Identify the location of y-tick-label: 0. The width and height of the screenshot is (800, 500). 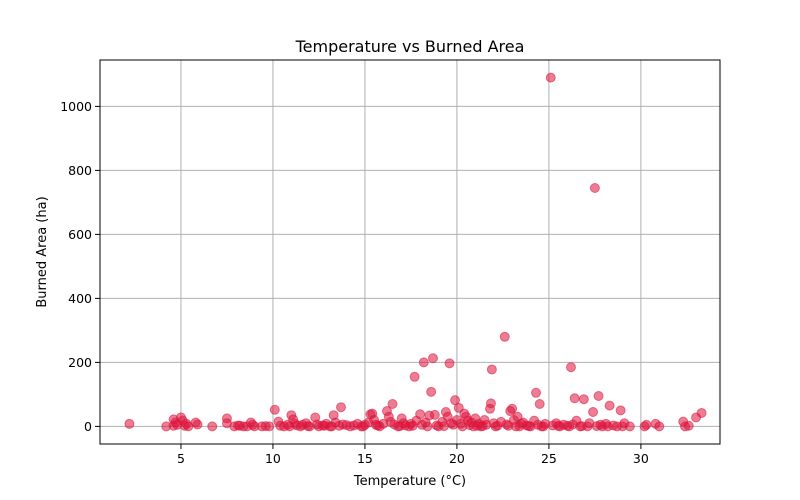
(88, 426).